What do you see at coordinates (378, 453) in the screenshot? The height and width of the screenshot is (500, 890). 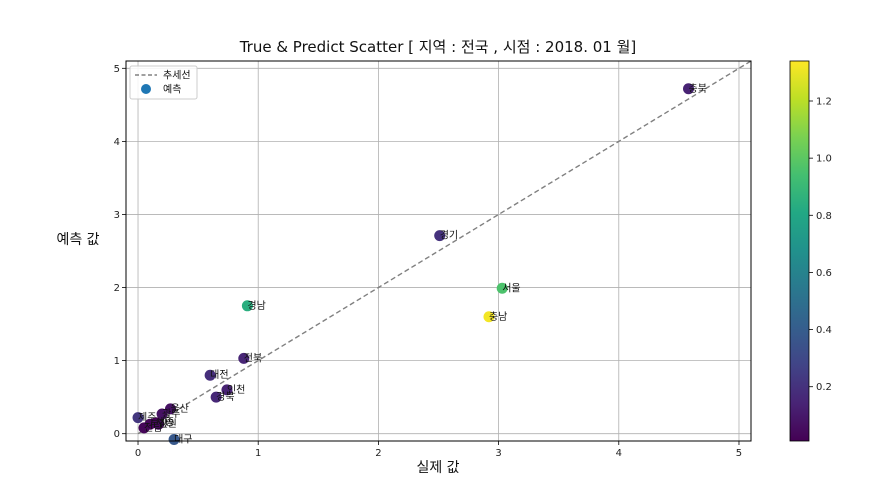 I see `x-tick-label: 2` at bounding box center [378, 453].